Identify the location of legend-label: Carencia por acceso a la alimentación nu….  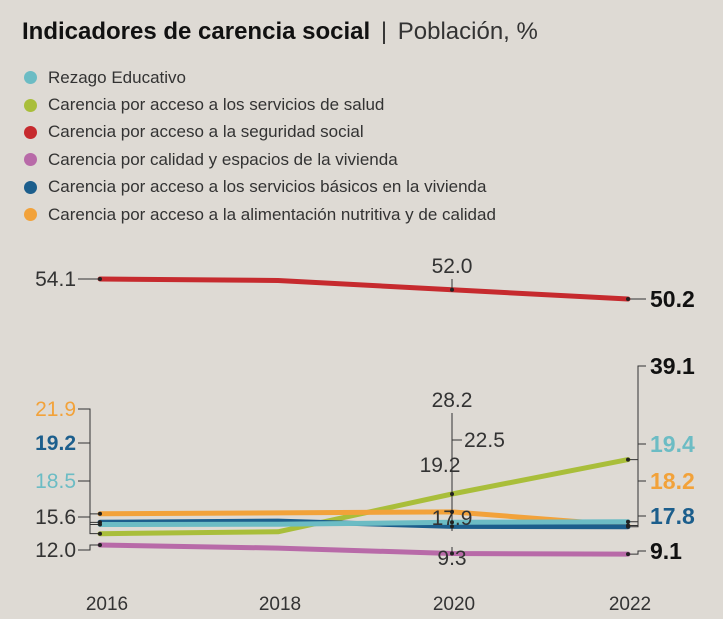
(272, 214).